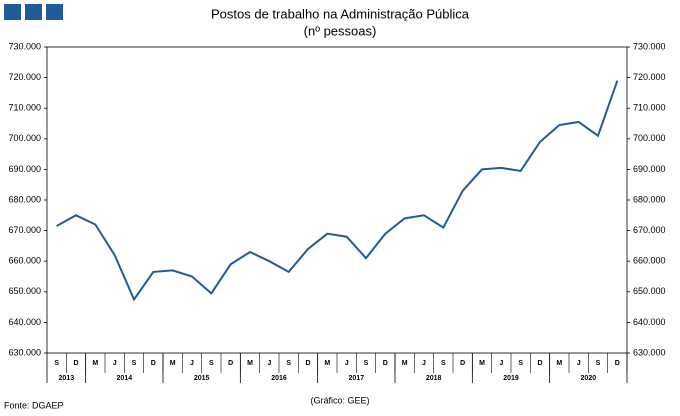 The width and height of the screenshot is (680, 416). I want to click on year-label: 2020, so click(589, 378).